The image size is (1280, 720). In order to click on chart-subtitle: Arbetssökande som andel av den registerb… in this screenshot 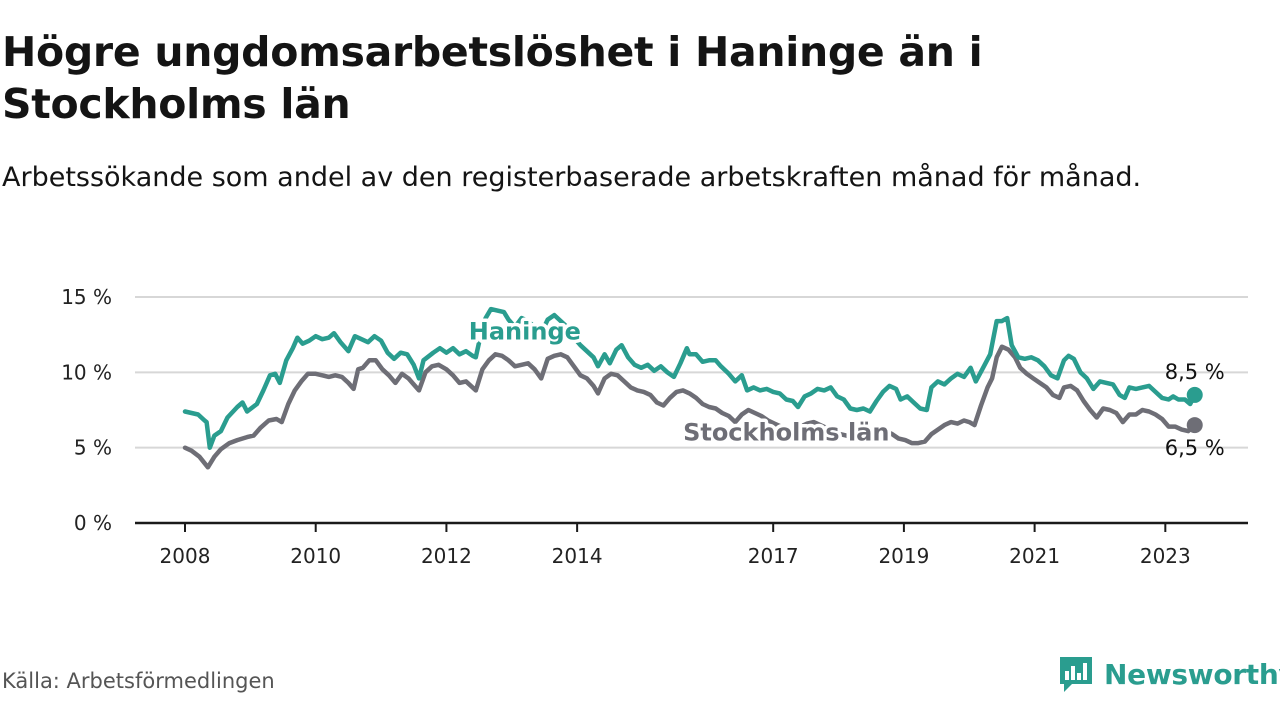, I will do `click(572, 177)`.